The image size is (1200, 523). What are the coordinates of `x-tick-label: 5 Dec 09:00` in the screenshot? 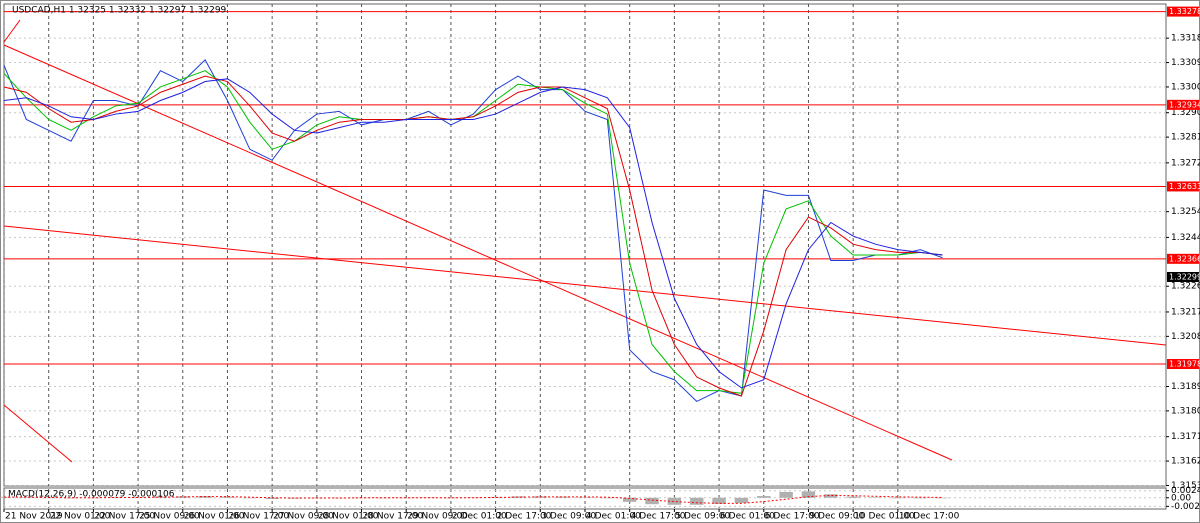 It's located at (702, 517).